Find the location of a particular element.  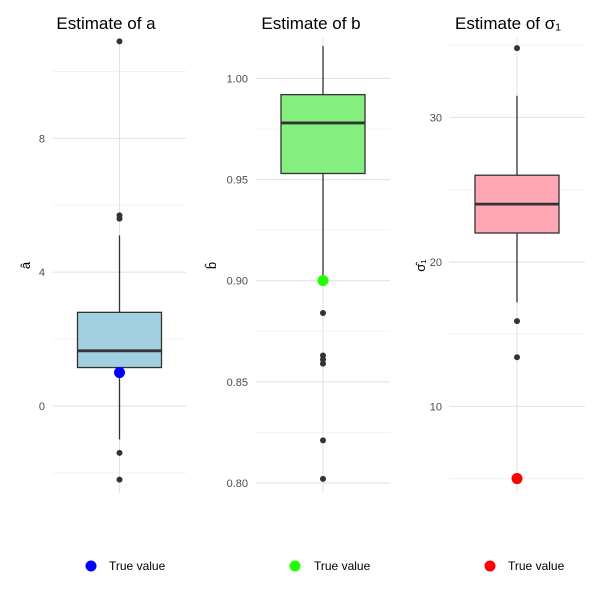

y-axis-label: σ̂₁ is located at coordinates (420, 265).